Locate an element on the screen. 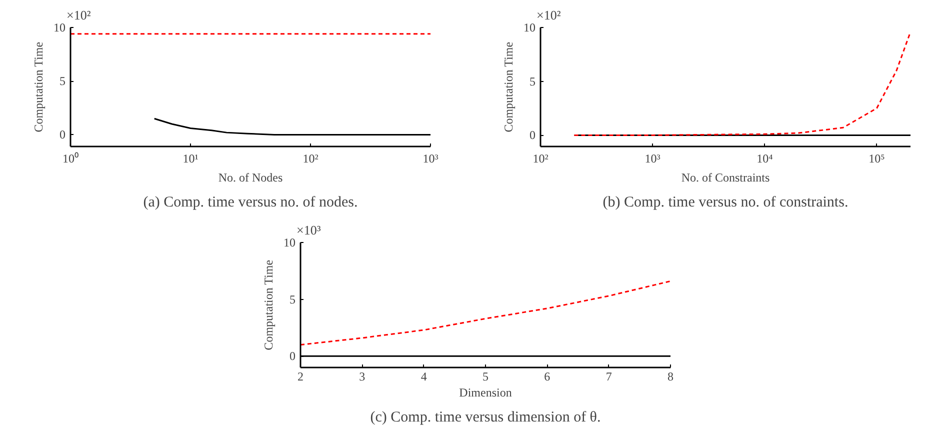  x-tick-label: 6 is located at coordinates (547, 377).